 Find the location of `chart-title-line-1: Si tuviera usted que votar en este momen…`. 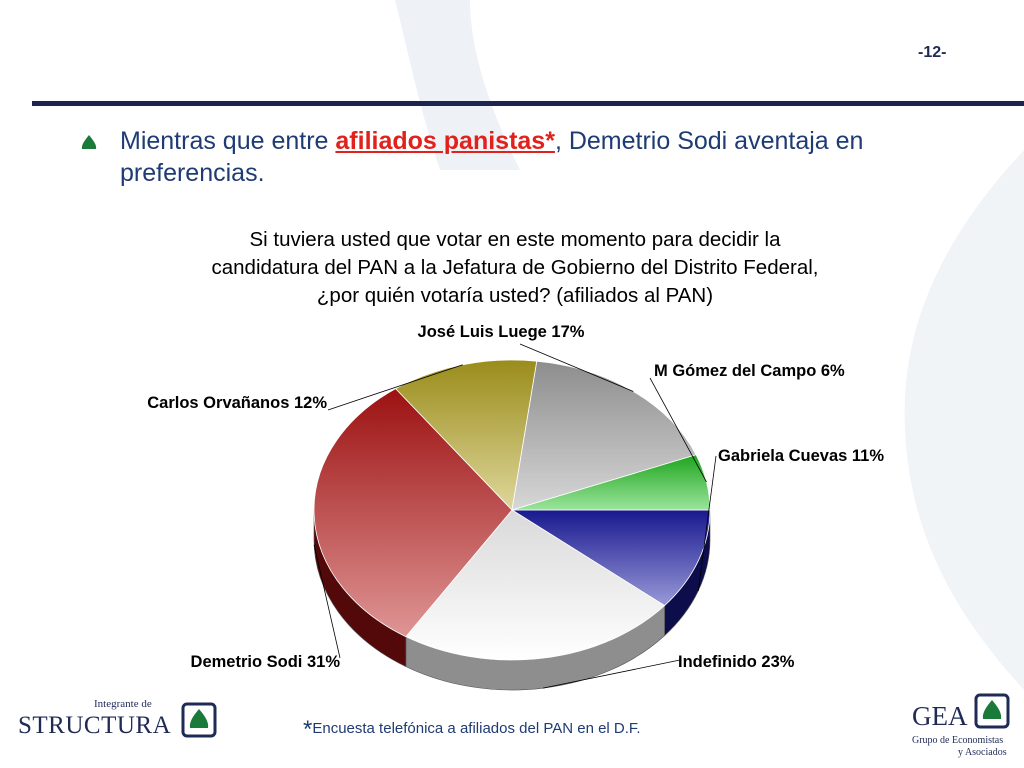

chart-title-line-1: Si tuviera usted que votar en este momen… is located at coordinates (515, 239).